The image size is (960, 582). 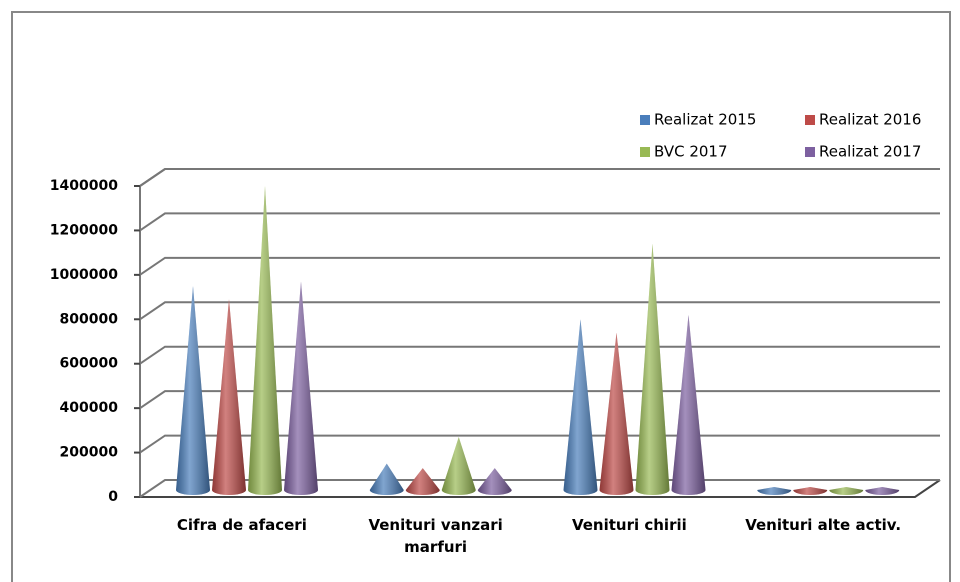 I want to click on legend-label: BVC 2017, so click(x=691, y=152).